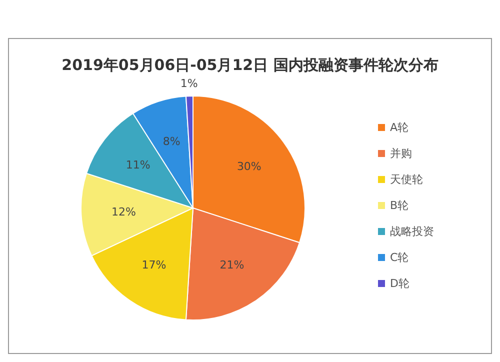  I want to click on data-label: 12%, so click(123, 211).